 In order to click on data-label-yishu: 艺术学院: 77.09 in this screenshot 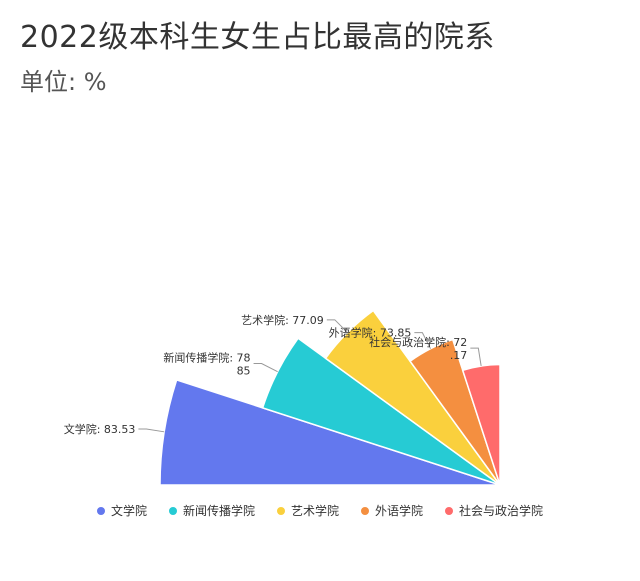, I will do `click(282, 320)`.